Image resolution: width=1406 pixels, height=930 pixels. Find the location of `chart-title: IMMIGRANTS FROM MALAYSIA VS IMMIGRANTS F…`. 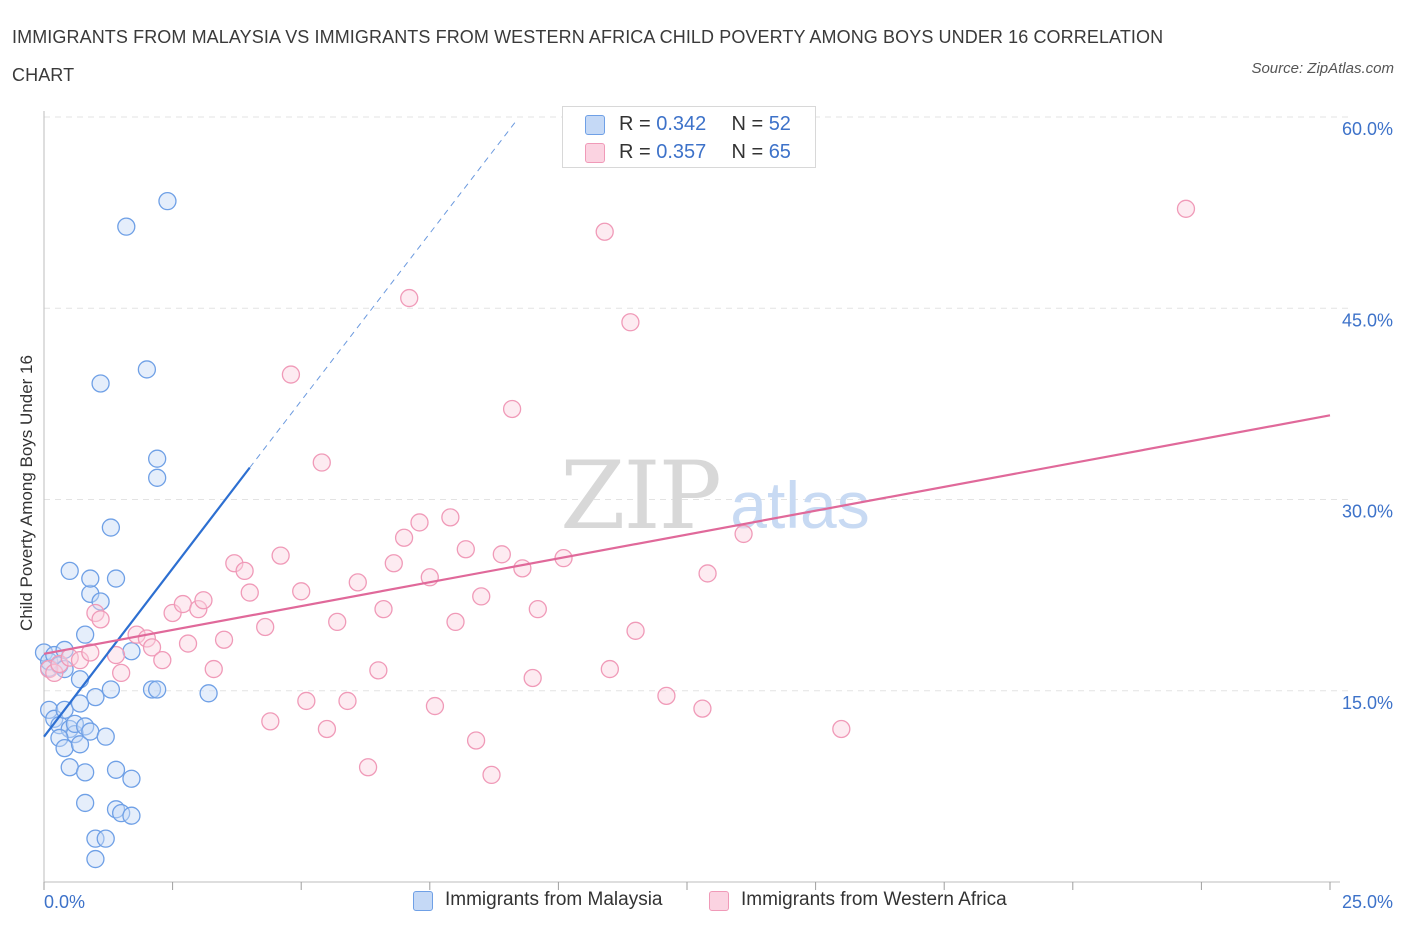

chart-title: IMMIGRANTS FROM MALAYSIA VS IMMIGRANTS F… is located at coordinates (588, 56).